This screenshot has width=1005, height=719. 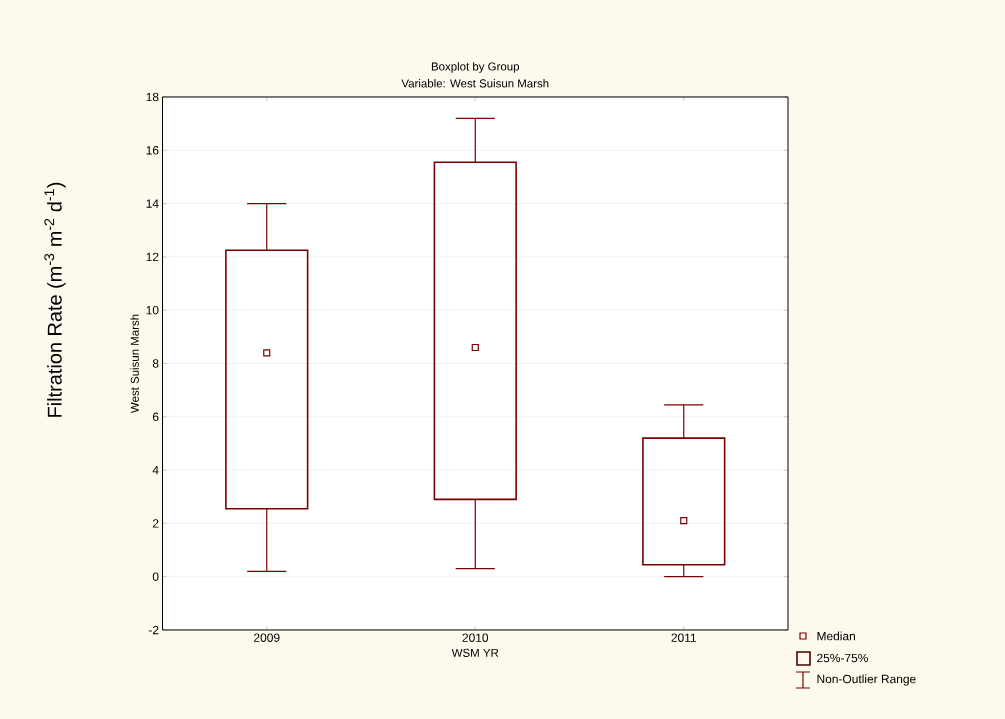 I want to click on y-tick-label: -2, so click(x=153, y=630).